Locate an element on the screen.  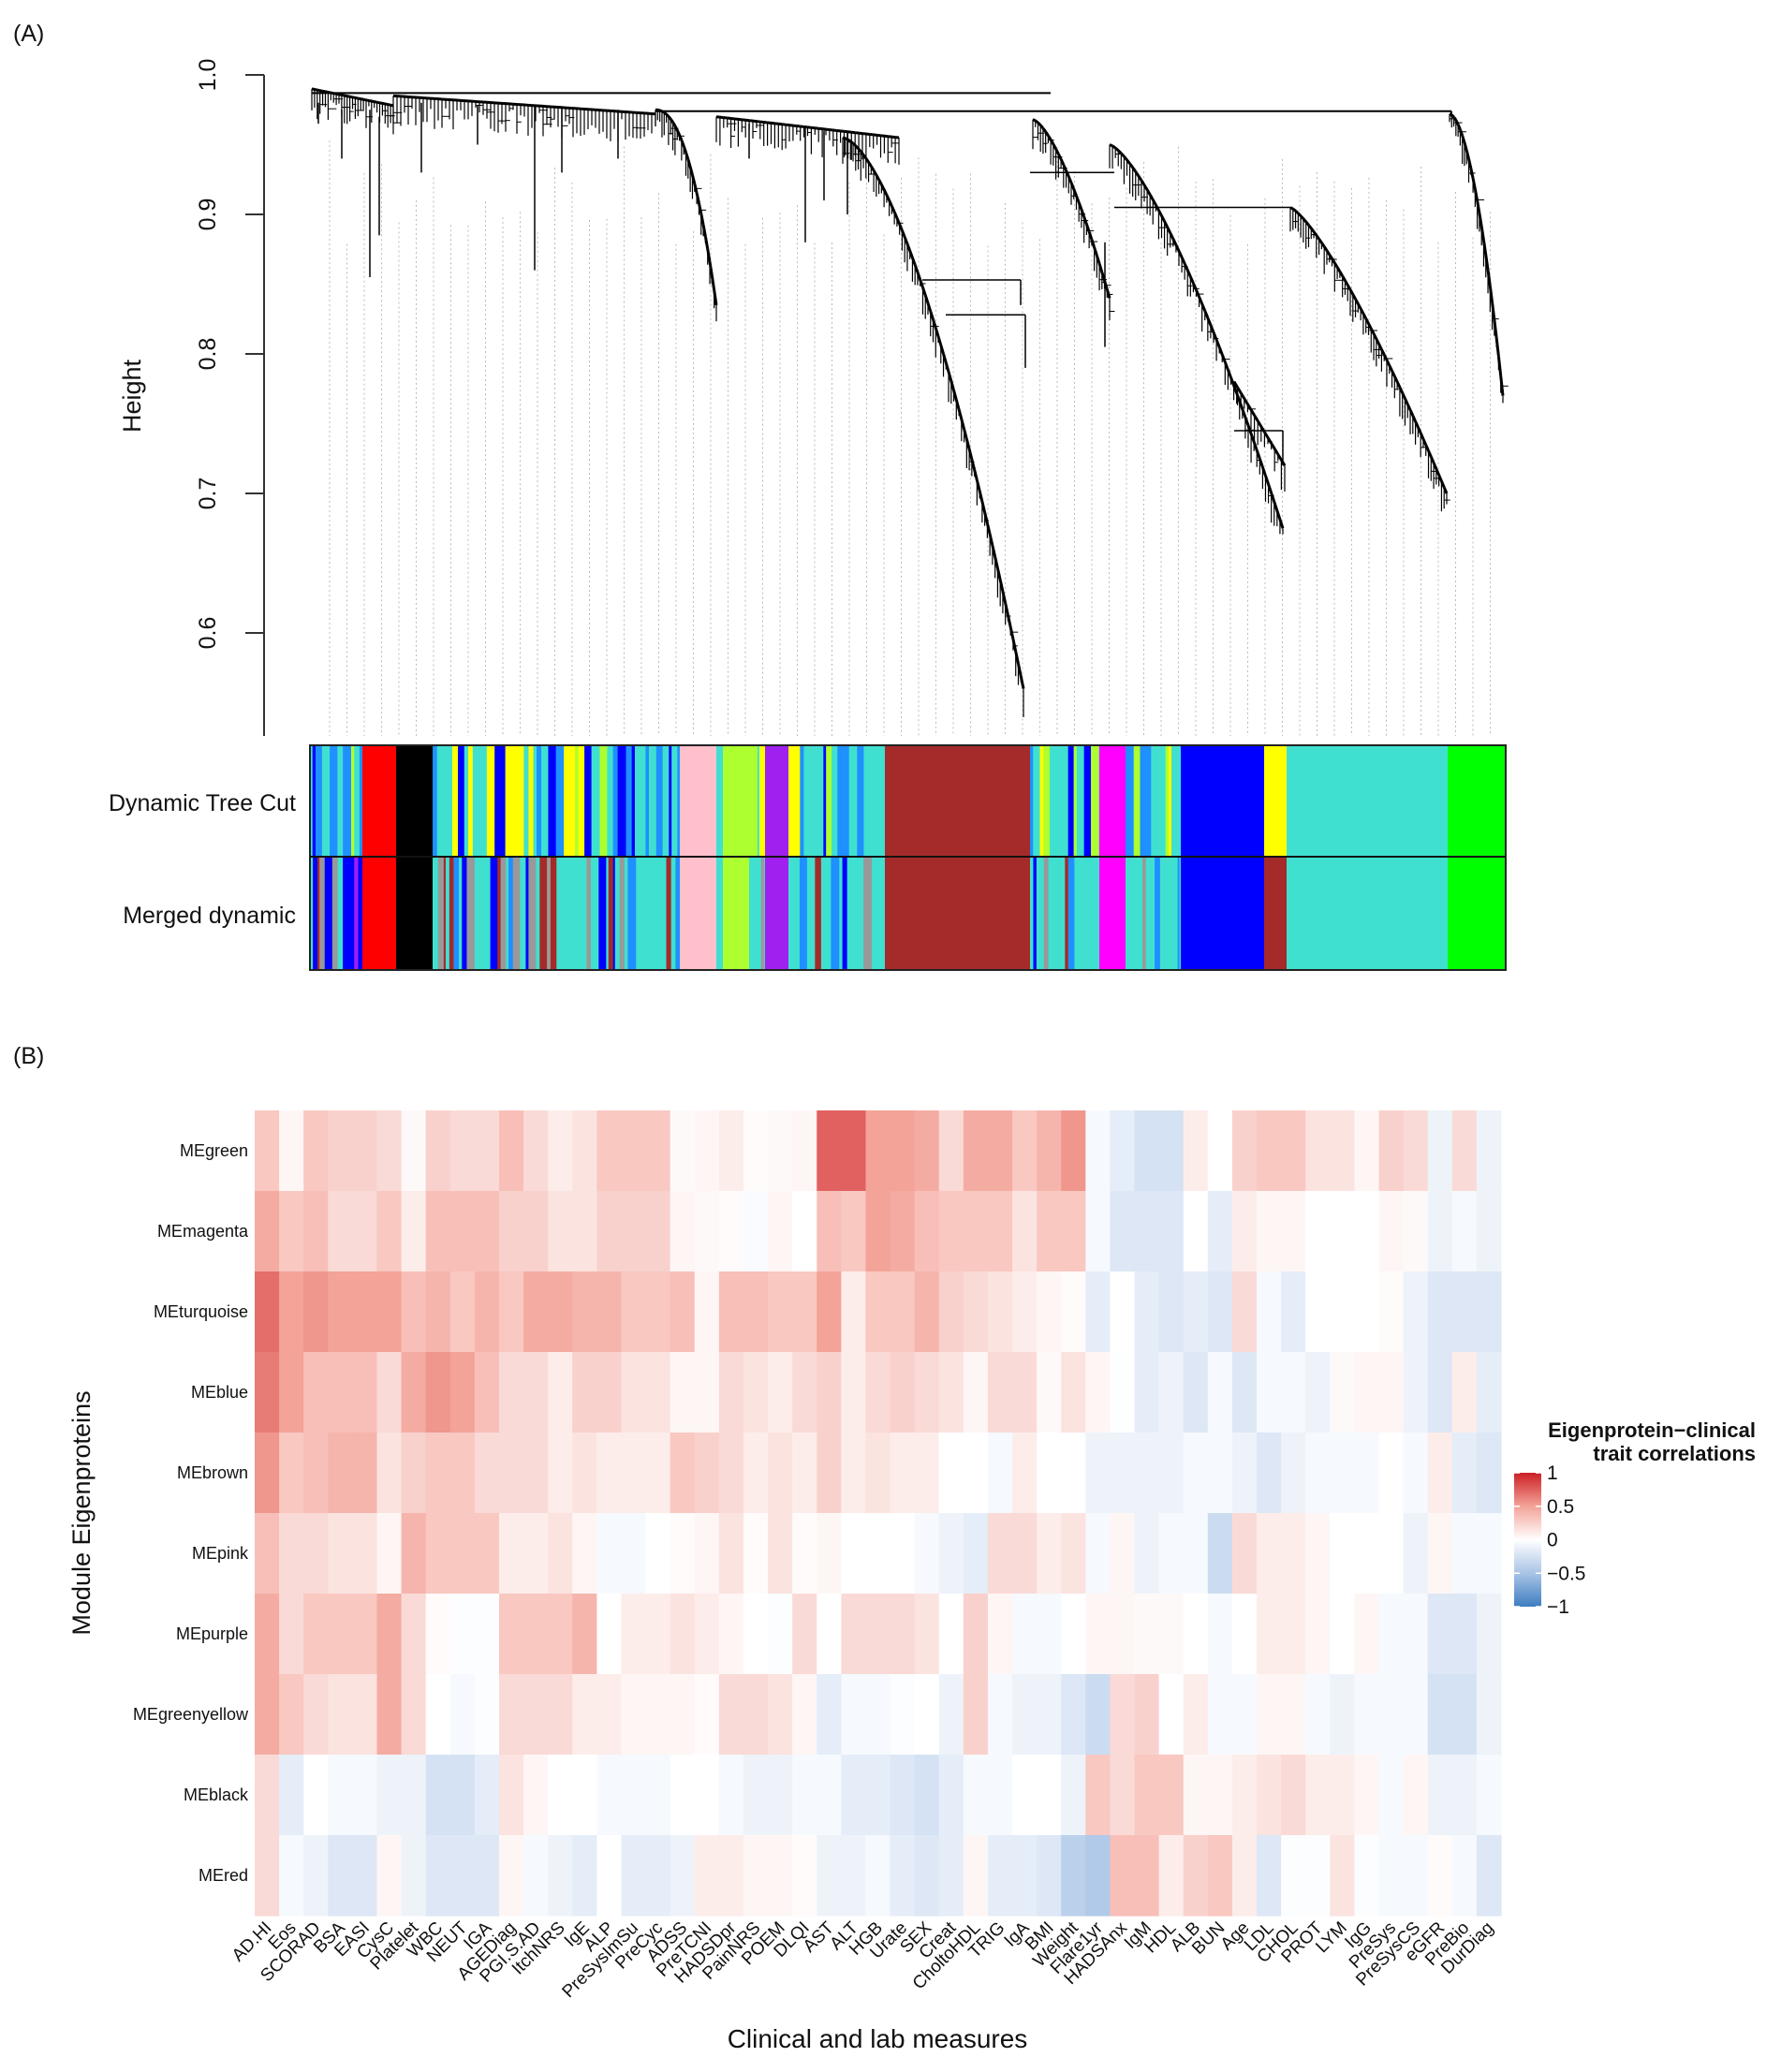
module-segment-red is located at coordinates (379, 801).